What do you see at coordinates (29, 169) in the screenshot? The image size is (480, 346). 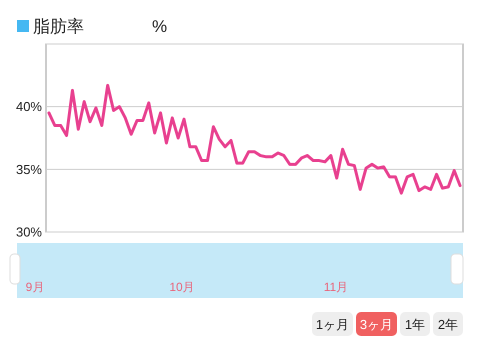 I see `y-tick-label: 35%` at bounding box center [29, 169].